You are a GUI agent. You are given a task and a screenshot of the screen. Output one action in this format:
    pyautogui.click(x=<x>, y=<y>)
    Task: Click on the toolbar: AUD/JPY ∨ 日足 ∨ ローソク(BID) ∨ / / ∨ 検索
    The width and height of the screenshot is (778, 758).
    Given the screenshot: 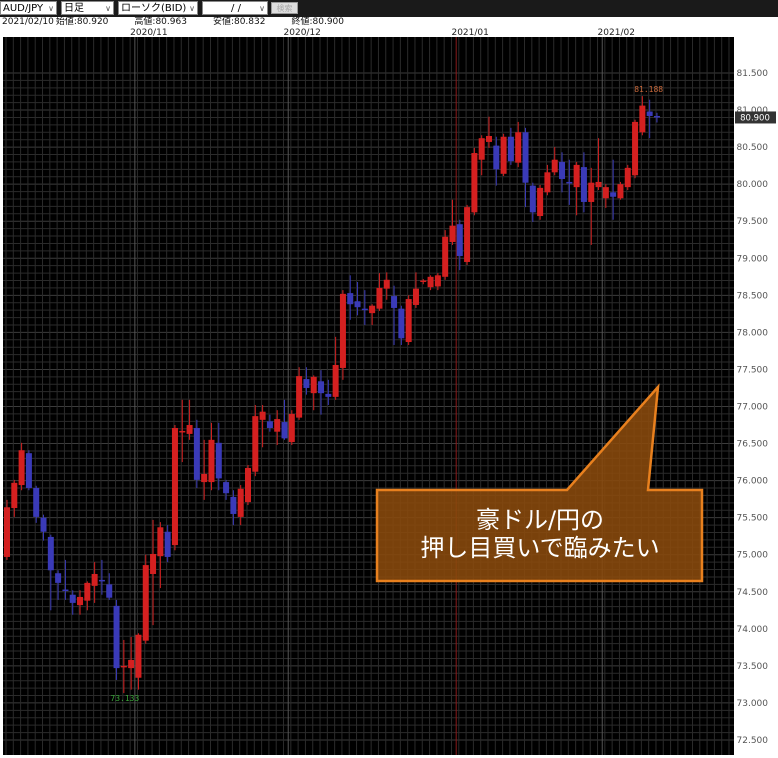 What is the action you would take?
    pyautogui.click(x=389, y=8)
    